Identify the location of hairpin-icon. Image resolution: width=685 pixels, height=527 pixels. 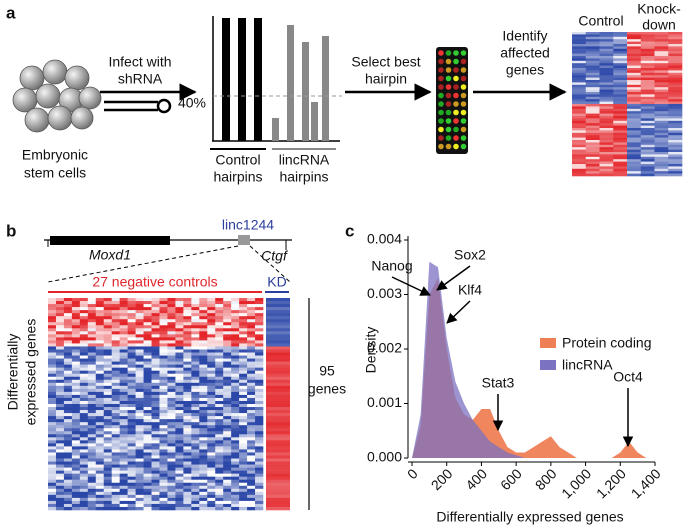
(138, 106).